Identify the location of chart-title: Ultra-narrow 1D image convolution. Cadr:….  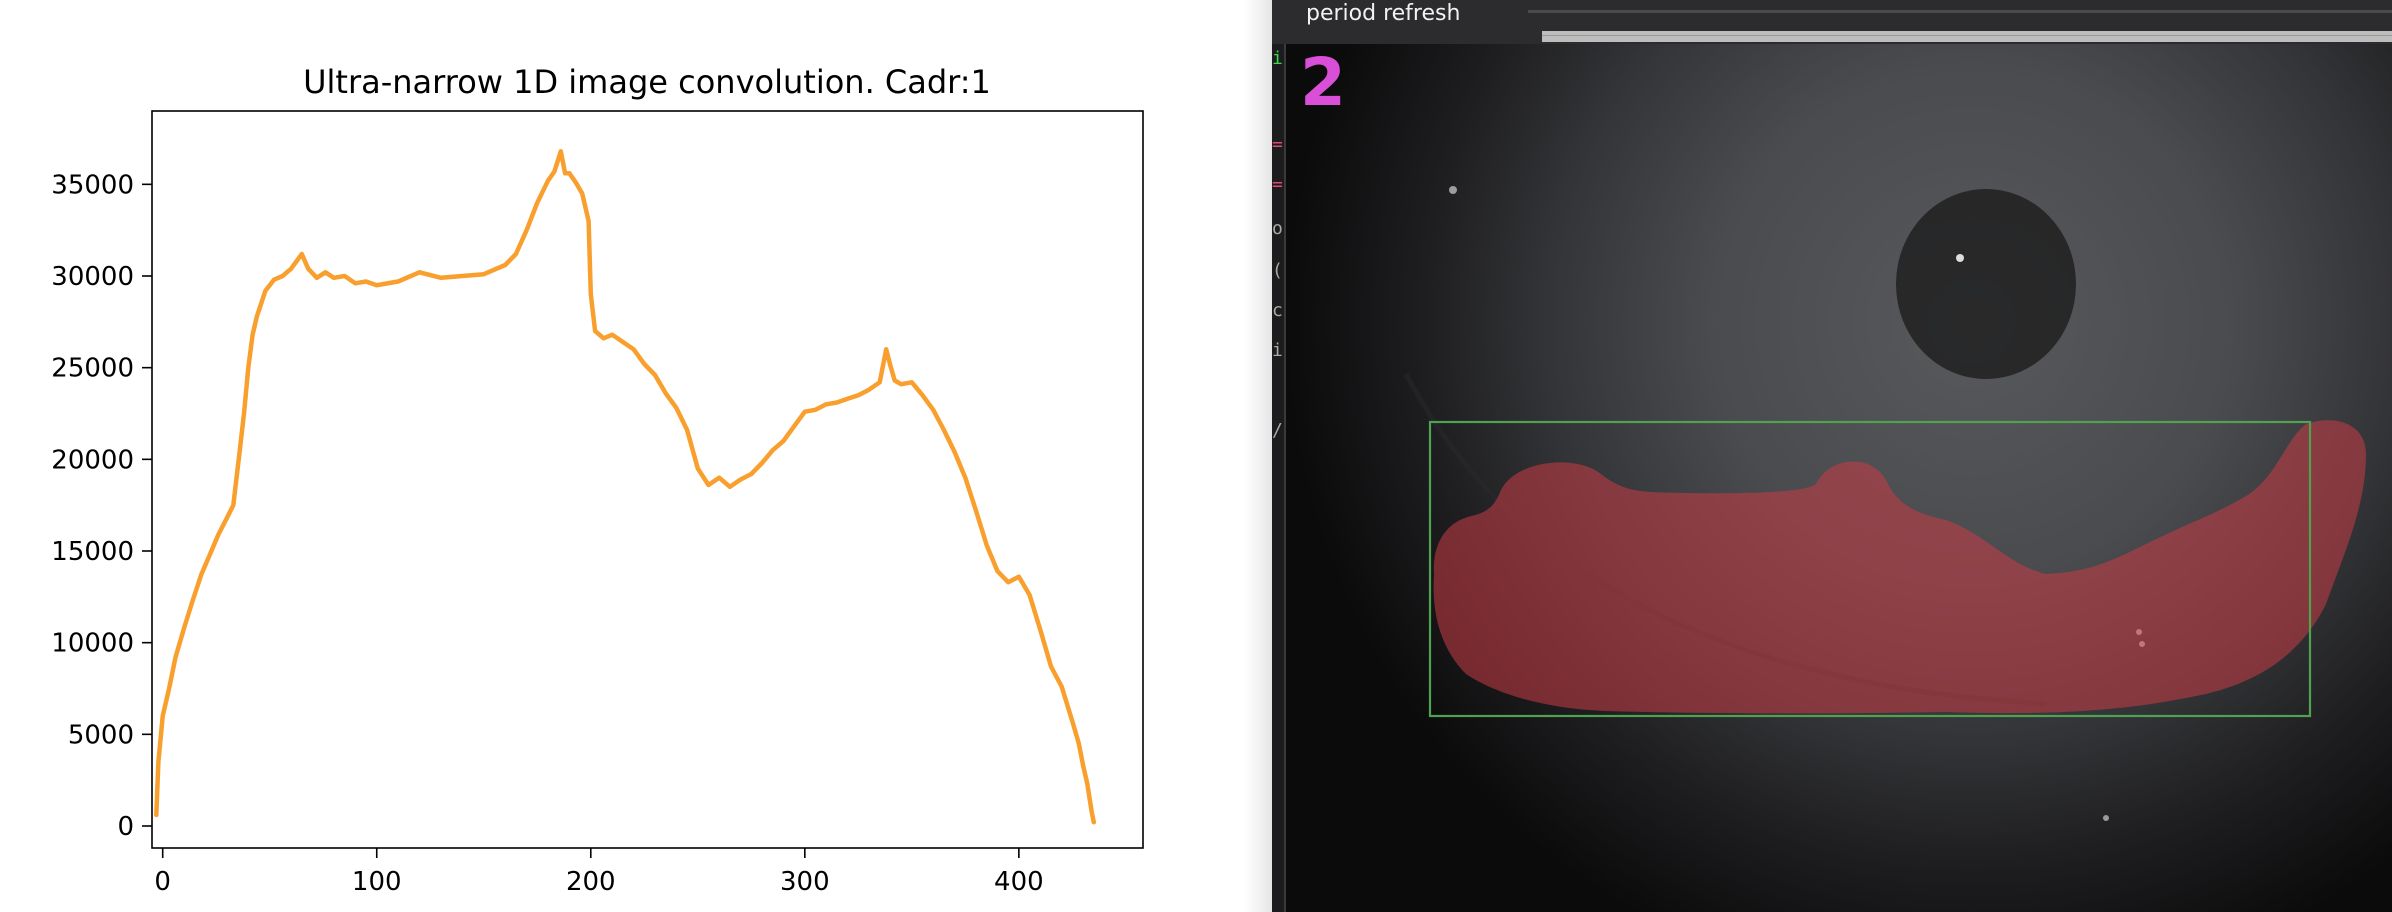
(647, 82).